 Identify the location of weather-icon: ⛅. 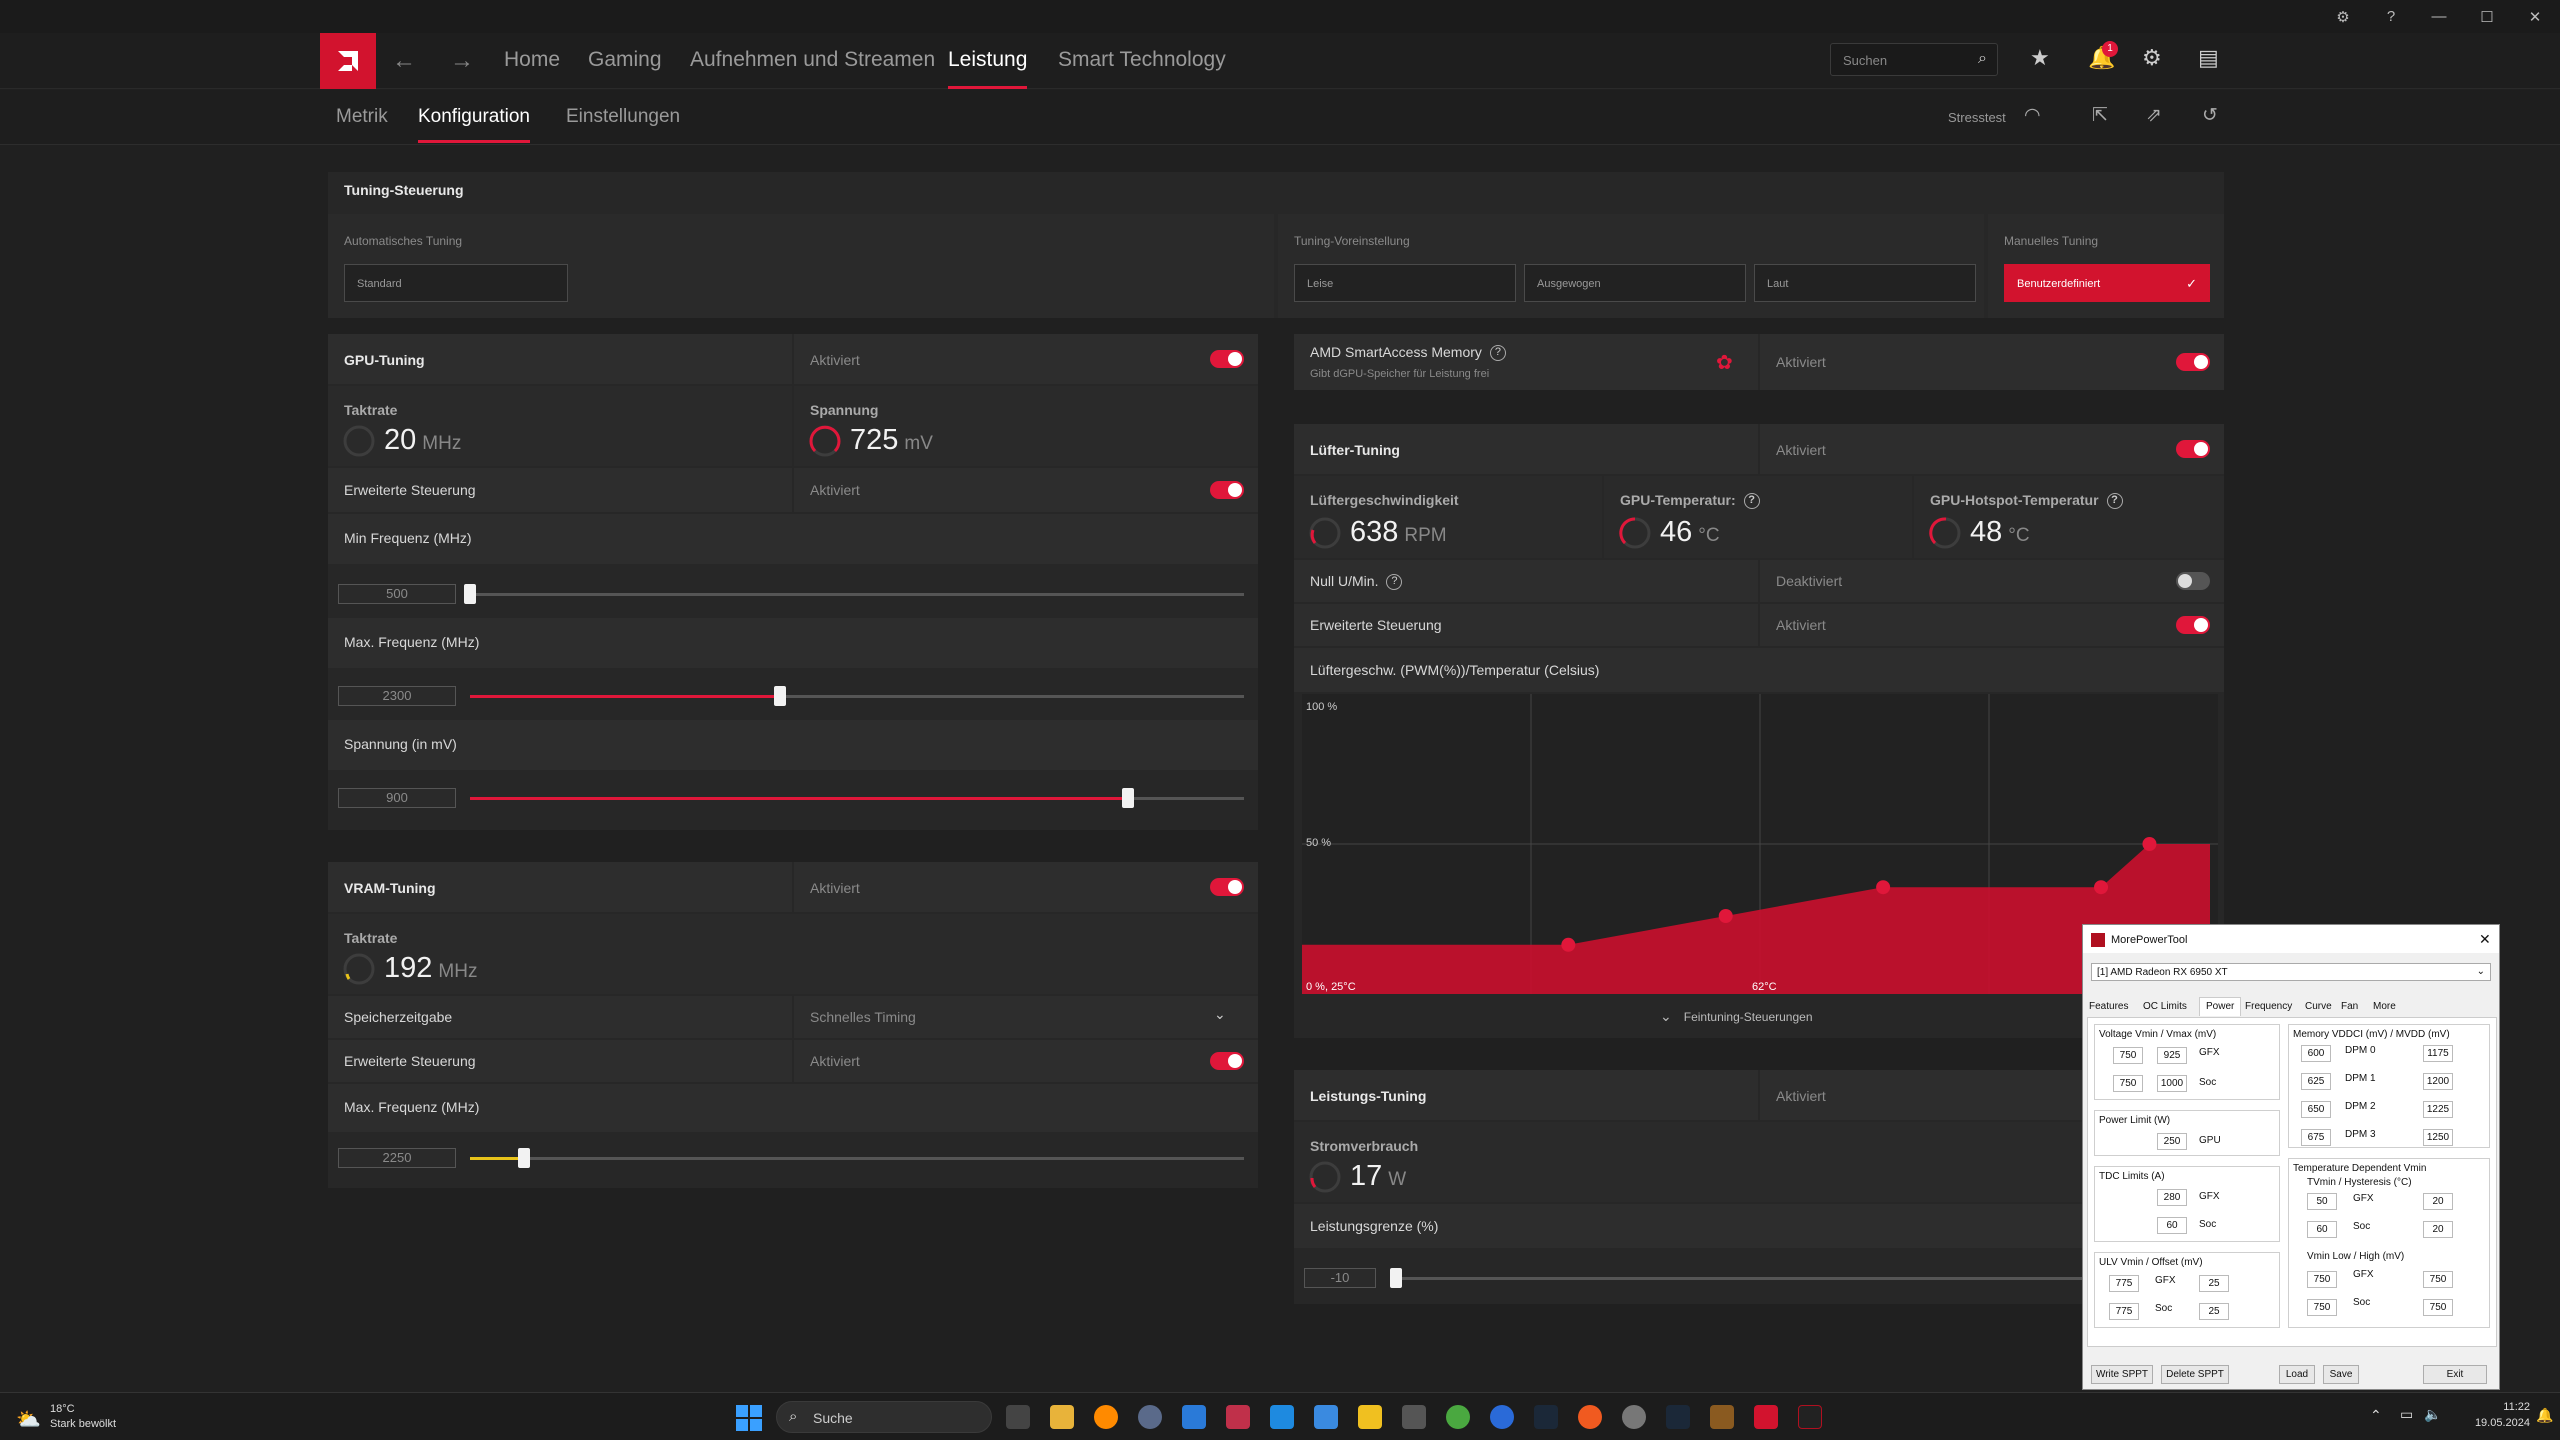
(28, 1420).